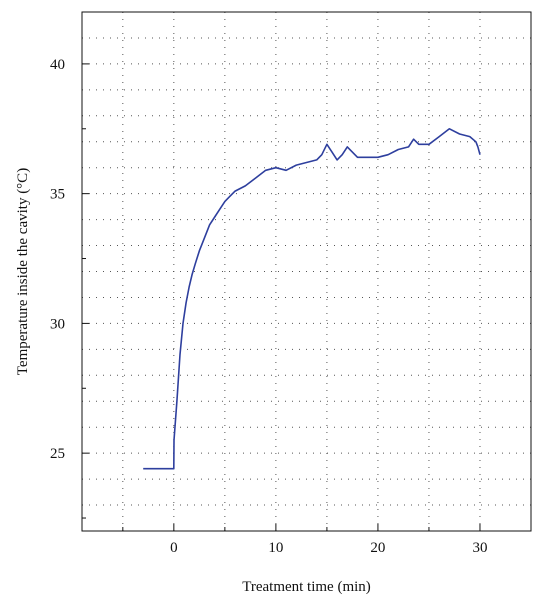 This screenshot has width=542, height=601. I want to click on y-tick-label: 35, so click(57, 195).